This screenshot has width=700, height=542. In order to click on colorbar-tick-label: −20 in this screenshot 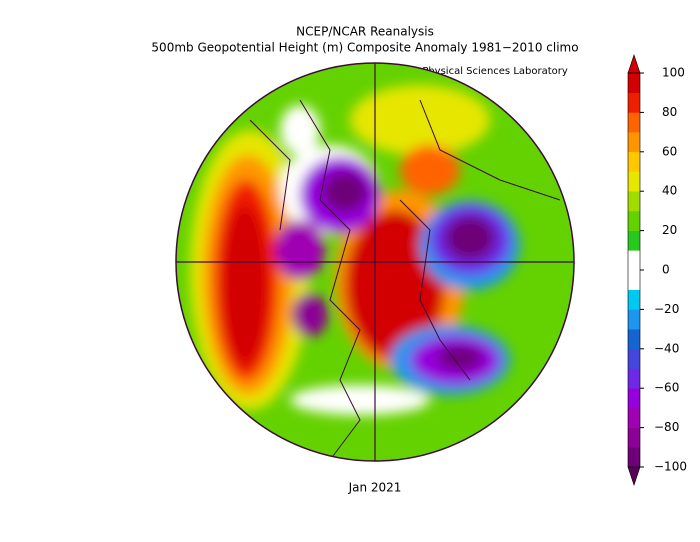, I will do `click(666, 309)`.